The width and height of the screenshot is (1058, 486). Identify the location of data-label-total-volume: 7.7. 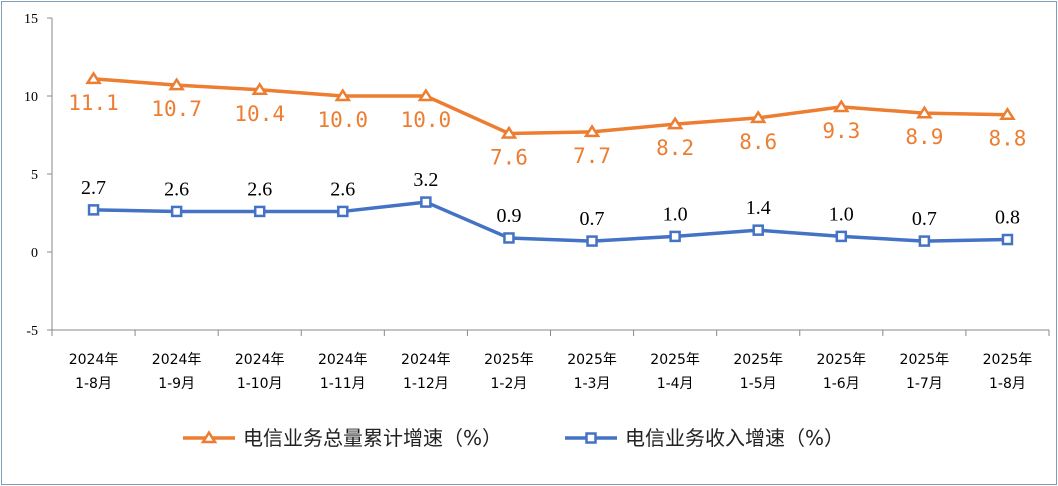
(592, 156).